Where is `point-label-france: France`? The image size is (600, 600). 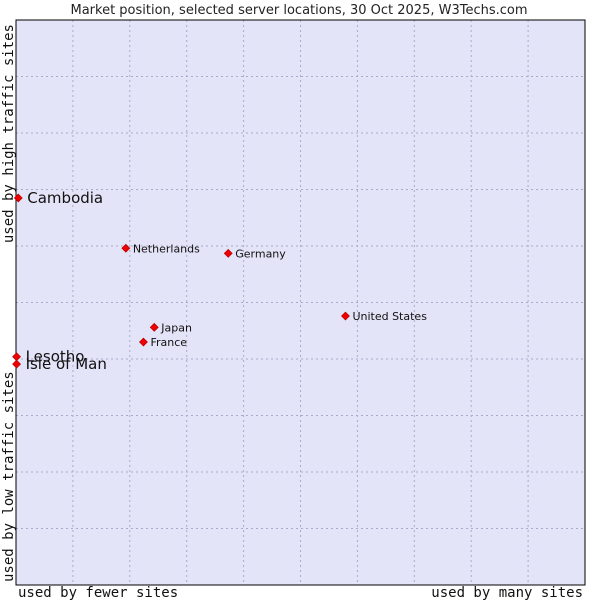 point-label-france: France is located at coordinates (168, 342).